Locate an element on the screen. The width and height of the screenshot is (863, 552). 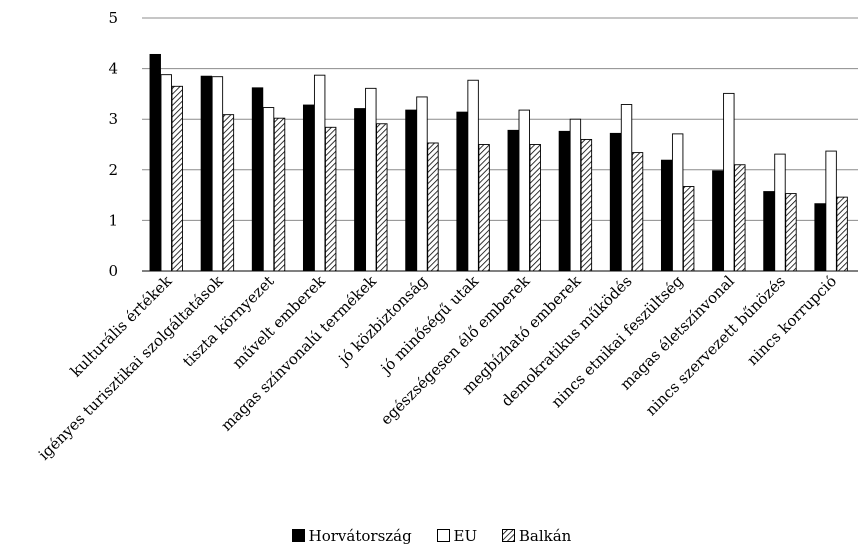
y-tick-label: 0 is located at coordinates (113, 271).